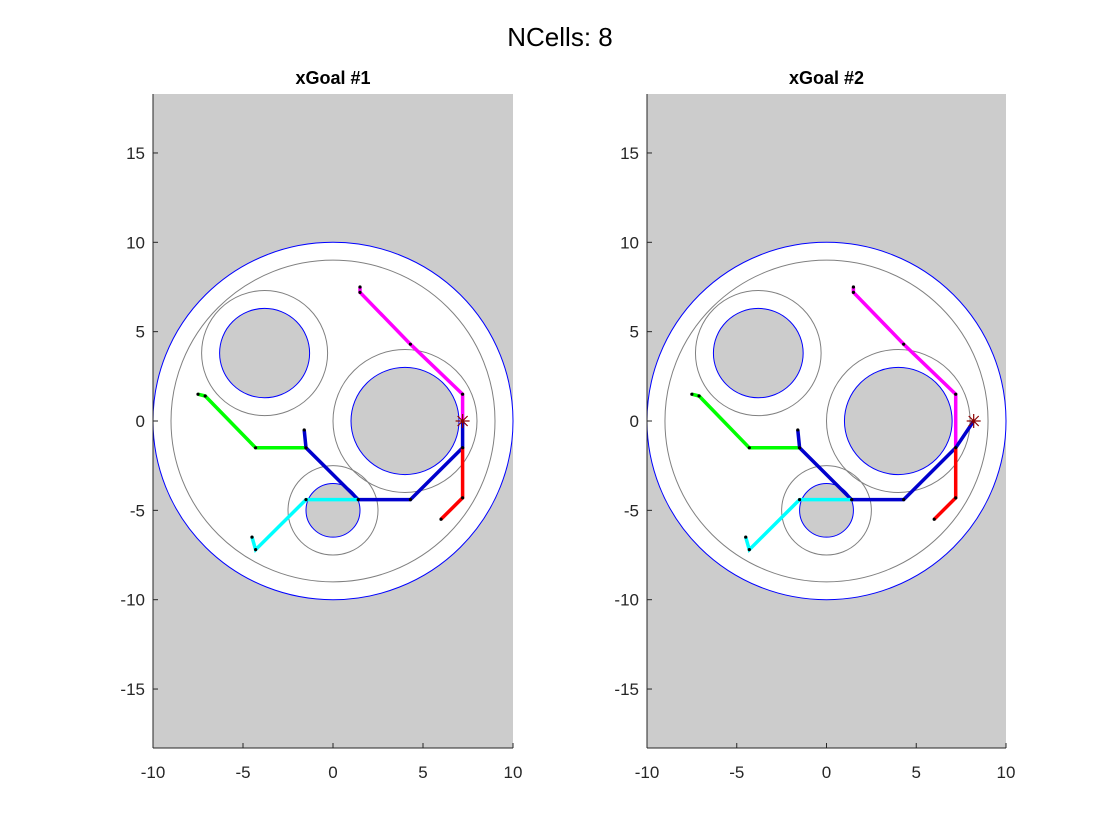 This screenshot has height=840, width=1120. What do you see at coordinates (826, 78) in the screenshot?
I see `axes-title: xGoal #2` at bounding box center [826, 78].